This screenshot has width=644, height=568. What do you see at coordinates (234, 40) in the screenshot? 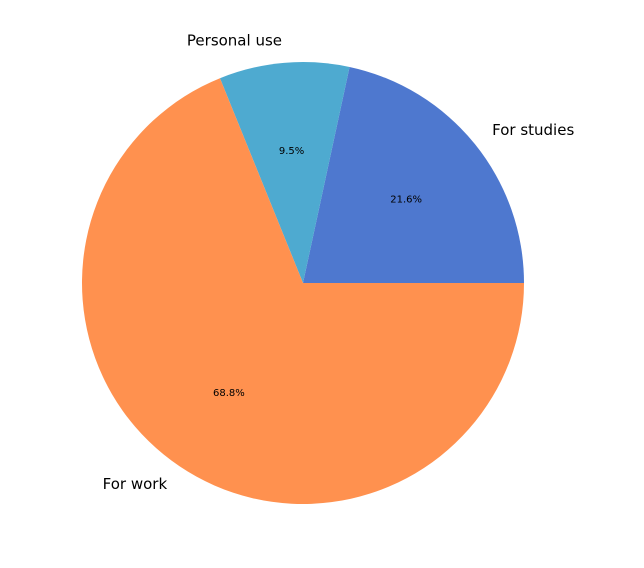
I see `slice-label-personal-use: Personal use` at bounding box center [234, 40].